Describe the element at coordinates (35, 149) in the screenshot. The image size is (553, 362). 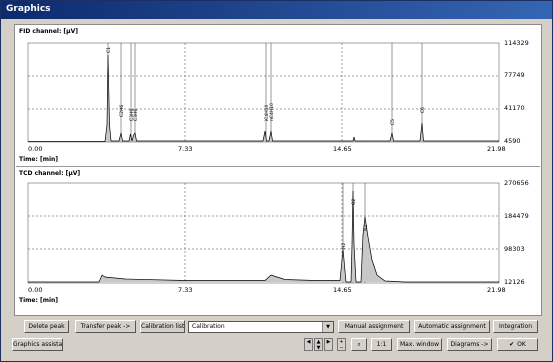
I see `fid-x-tick-0: 0.00` at that location.